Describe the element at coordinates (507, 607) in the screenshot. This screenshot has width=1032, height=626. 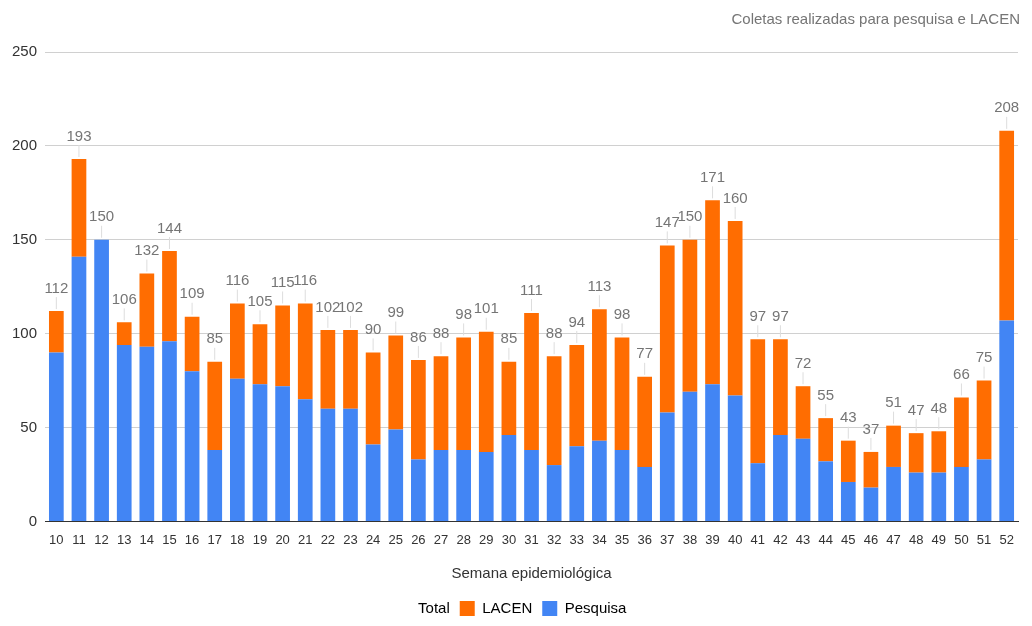
I see `legend-label: LACEN` at that location.